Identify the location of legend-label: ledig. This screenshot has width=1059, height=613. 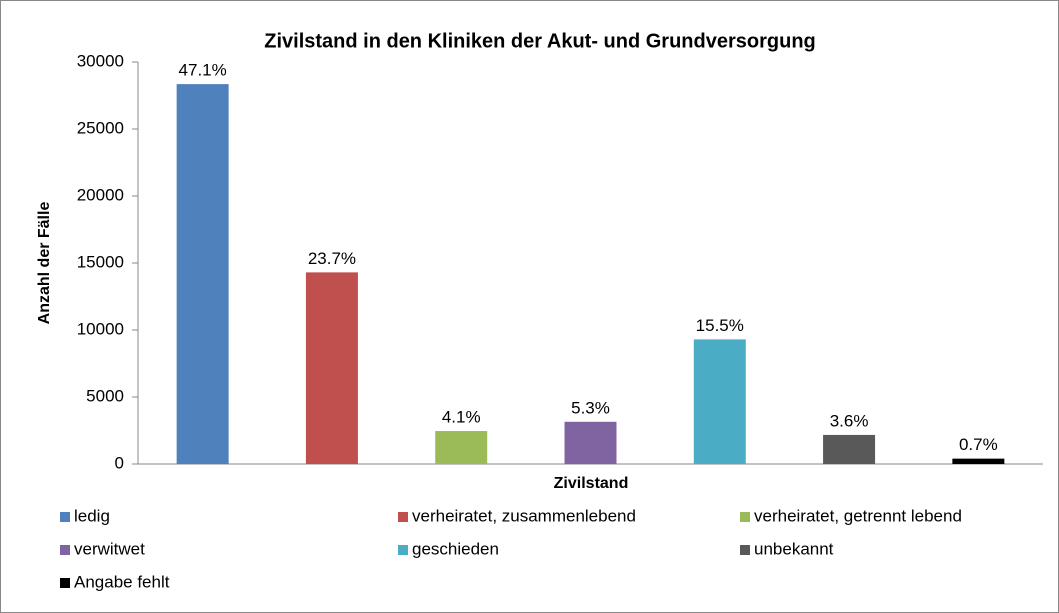
(92, 515).